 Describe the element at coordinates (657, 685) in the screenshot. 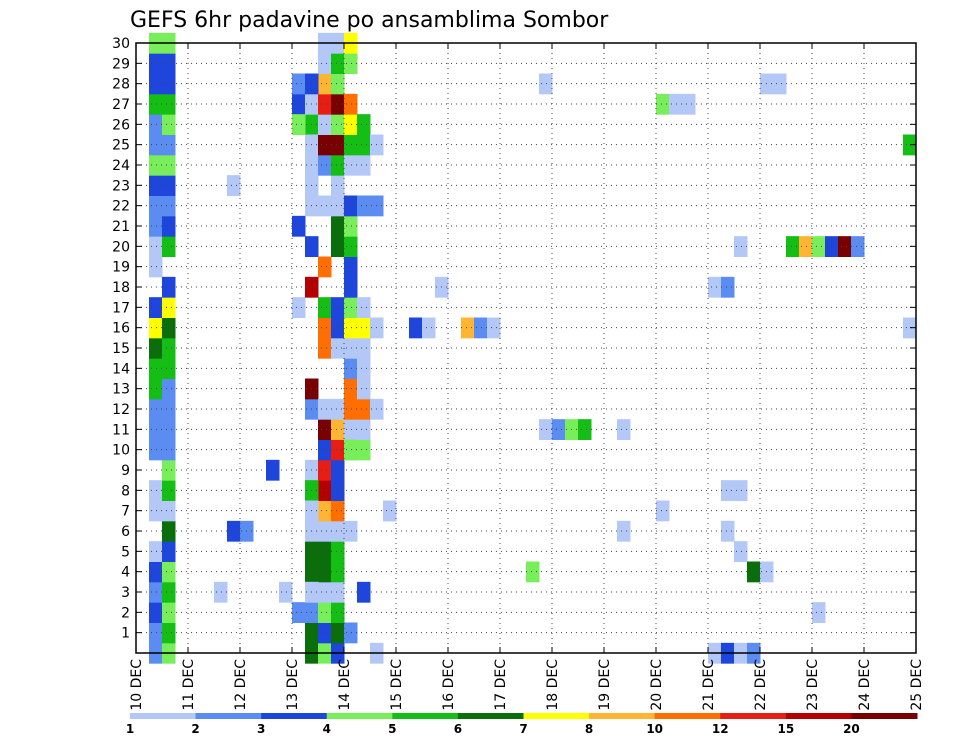

I see `x-tick-label: 20 DEC` at that location.